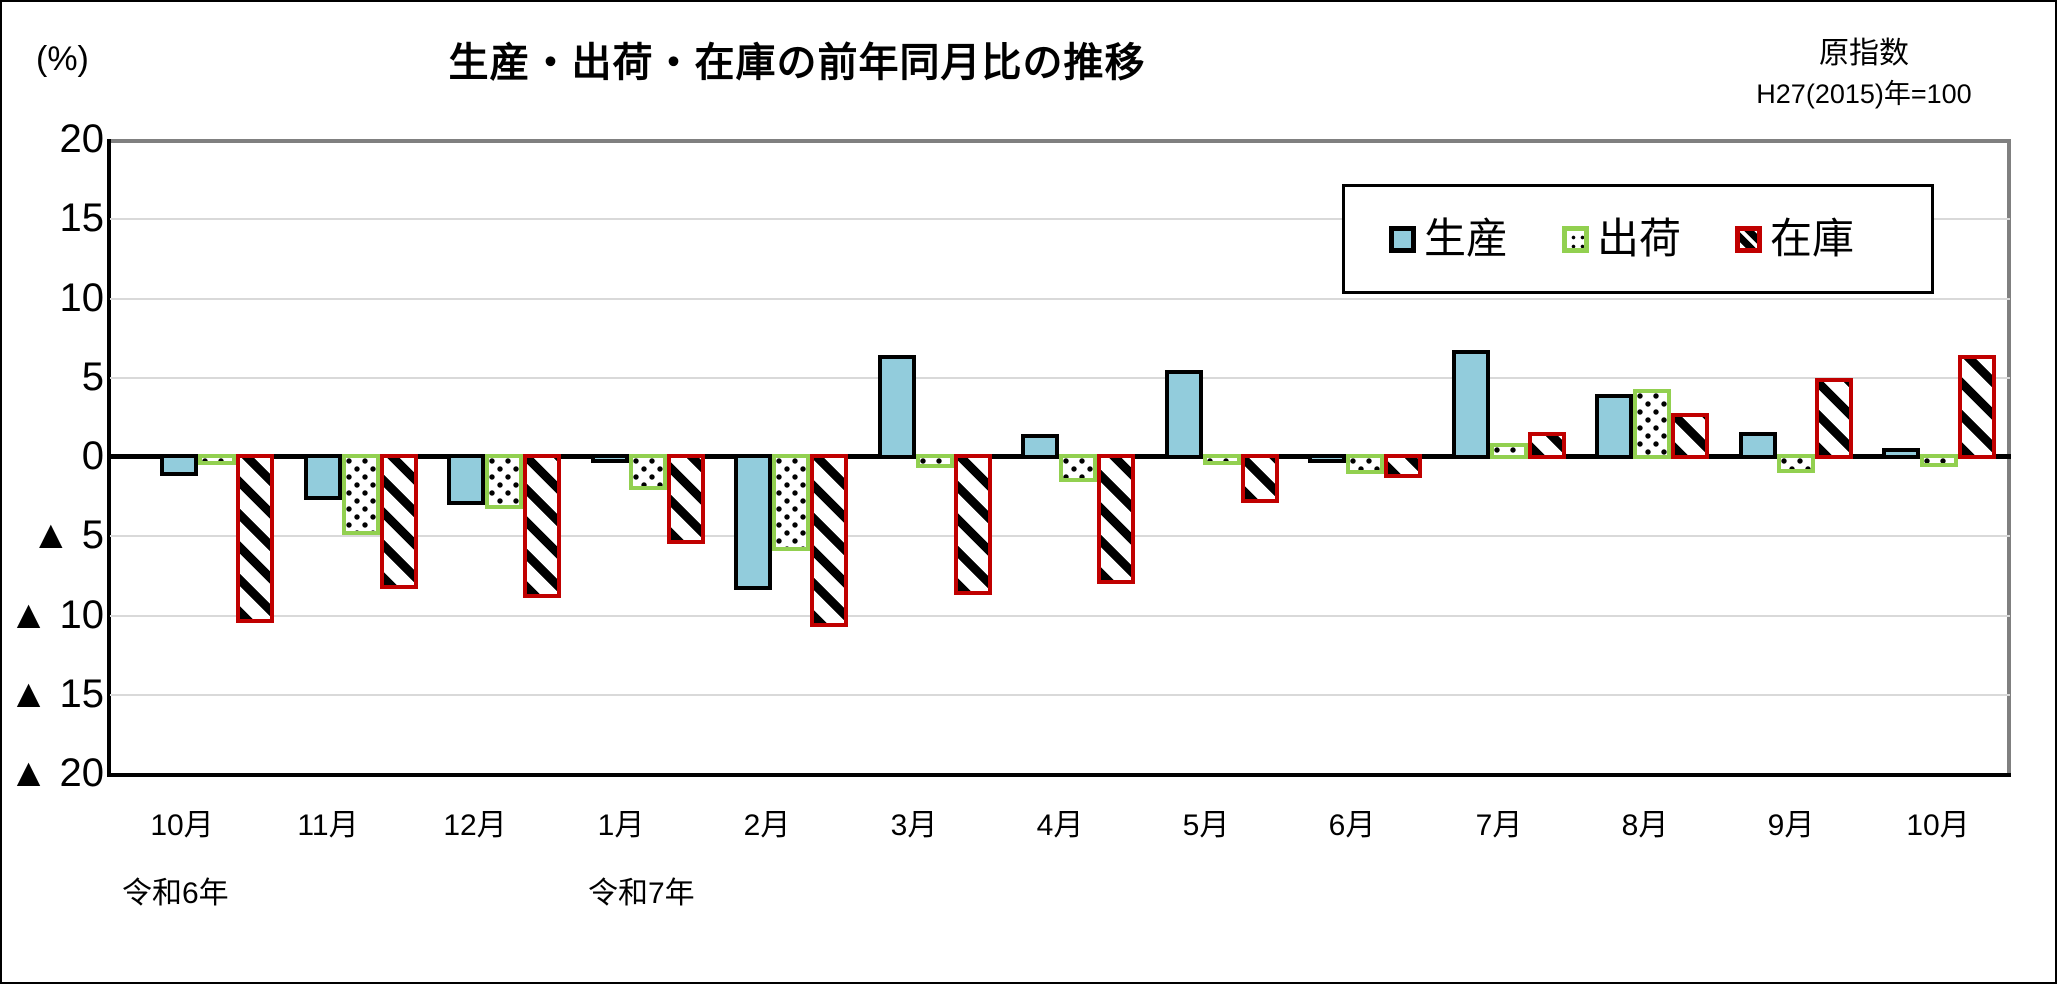  Describe the element at coordinates (914, 825) in the screenshot. I see `x-tick-label-5: 3月` at that location.